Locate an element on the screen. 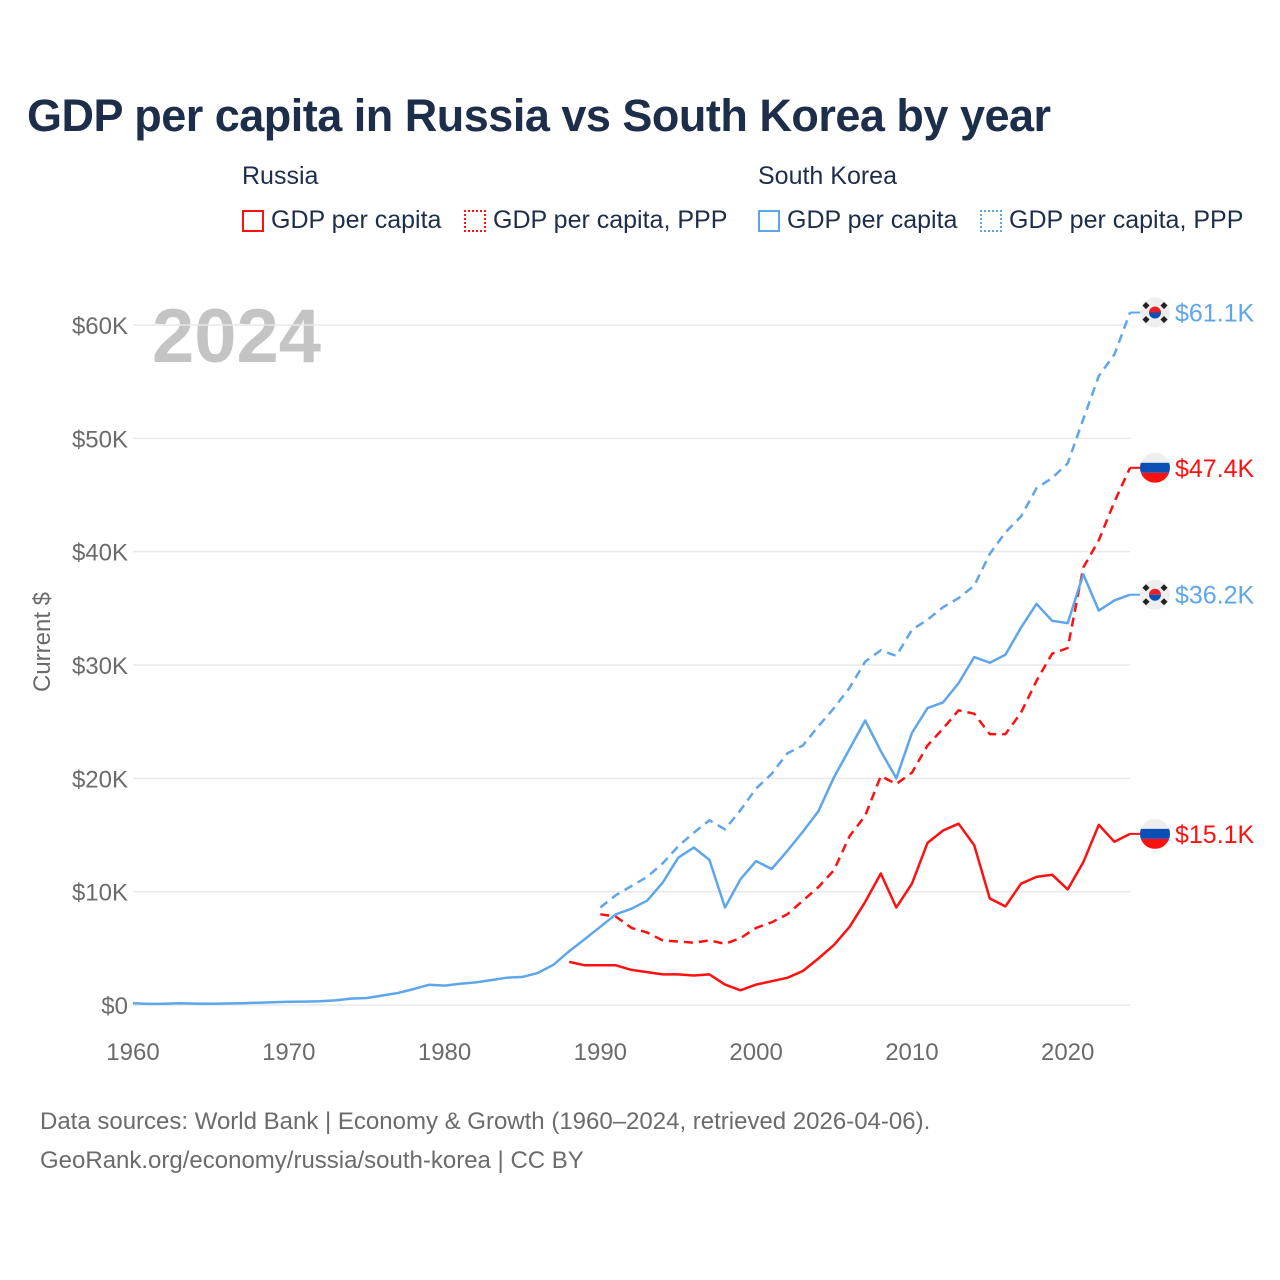 Image resolution: width=1280 pixels, height=1280 pixels. y-tick-label: $30K is located at coordinates (100, 666).